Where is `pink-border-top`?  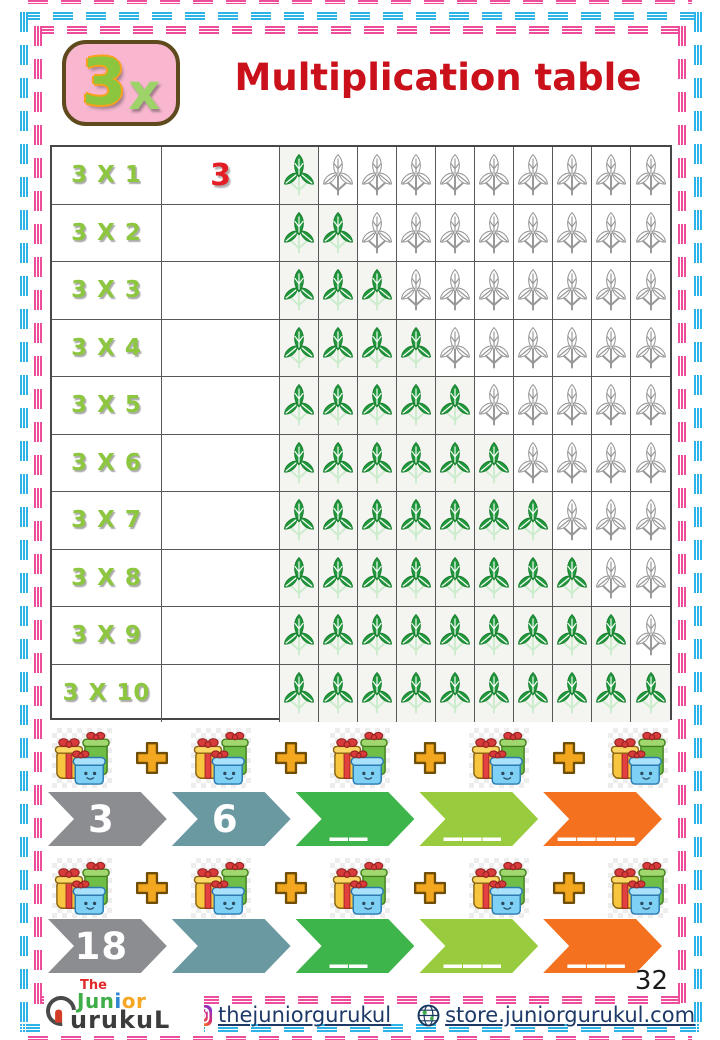
pink-border-top is located at coordinates (360, 30).